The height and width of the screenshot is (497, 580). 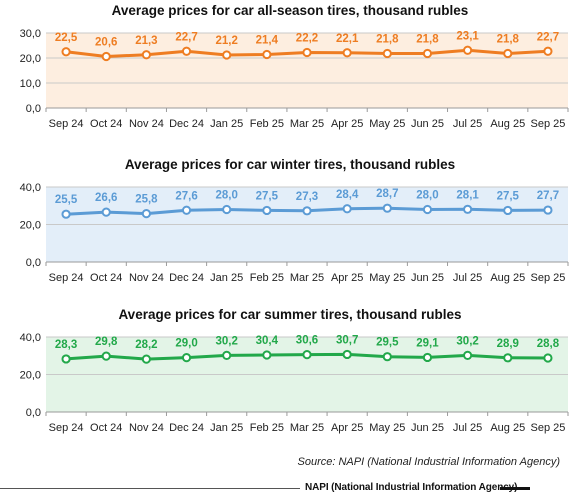 What do you see at coordinates (106, 198) in the screenshot?
I see `data-label: 26,6` at bounding box center [106, 198].